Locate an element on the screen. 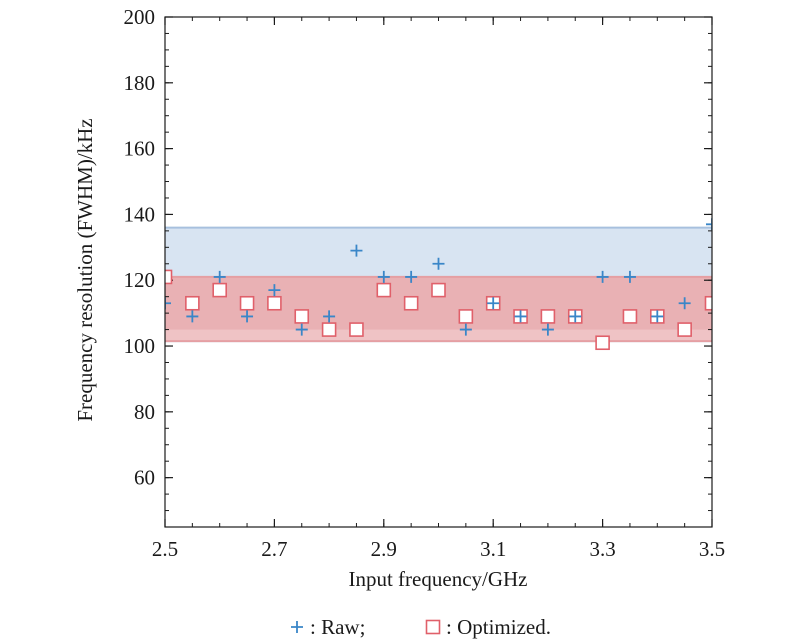 The width and height of the screenshot is (800, 643). x-tick-label: 3.3 is located at coordinates (602, 549).